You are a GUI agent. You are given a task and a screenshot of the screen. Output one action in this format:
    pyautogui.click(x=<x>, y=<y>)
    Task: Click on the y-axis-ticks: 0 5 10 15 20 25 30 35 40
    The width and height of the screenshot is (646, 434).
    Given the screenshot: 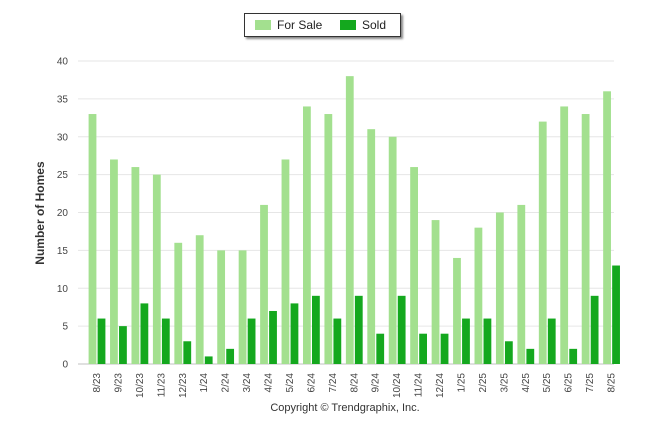 What is the action you would take?
    pyautogui.click(x=63, y=214)
    